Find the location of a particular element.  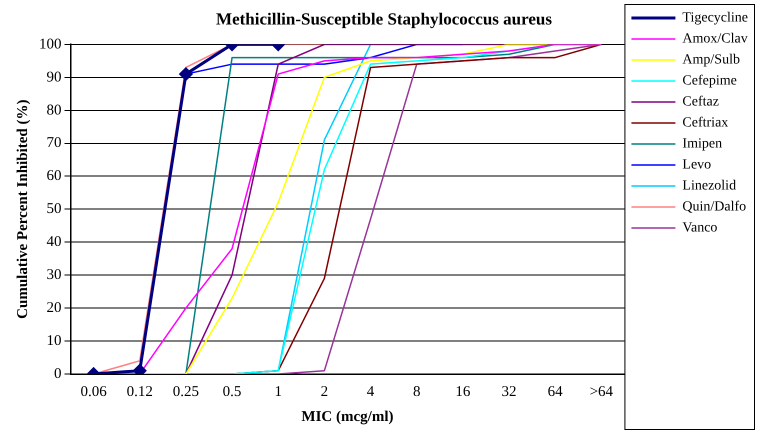

legend-label: Ceftaz is located at coordinates (700, 102).